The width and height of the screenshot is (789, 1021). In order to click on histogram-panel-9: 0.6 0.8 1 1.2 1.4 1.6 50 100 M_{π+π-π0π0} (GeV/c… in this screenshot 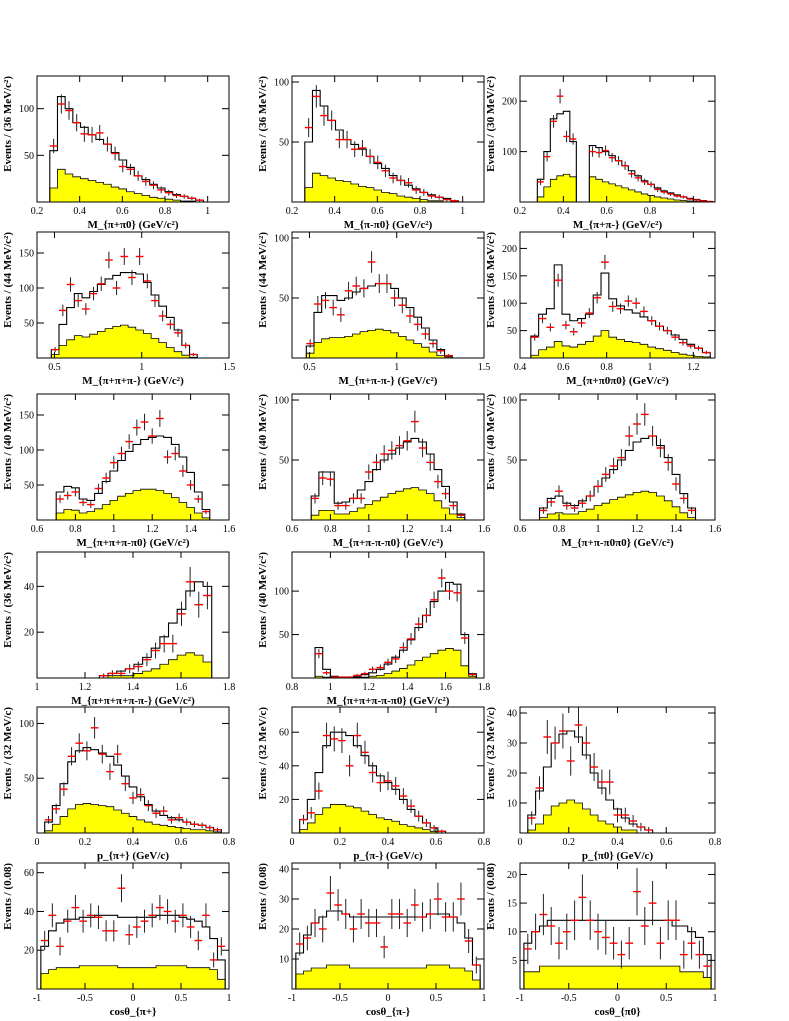, I will do `click(603, 471)`.